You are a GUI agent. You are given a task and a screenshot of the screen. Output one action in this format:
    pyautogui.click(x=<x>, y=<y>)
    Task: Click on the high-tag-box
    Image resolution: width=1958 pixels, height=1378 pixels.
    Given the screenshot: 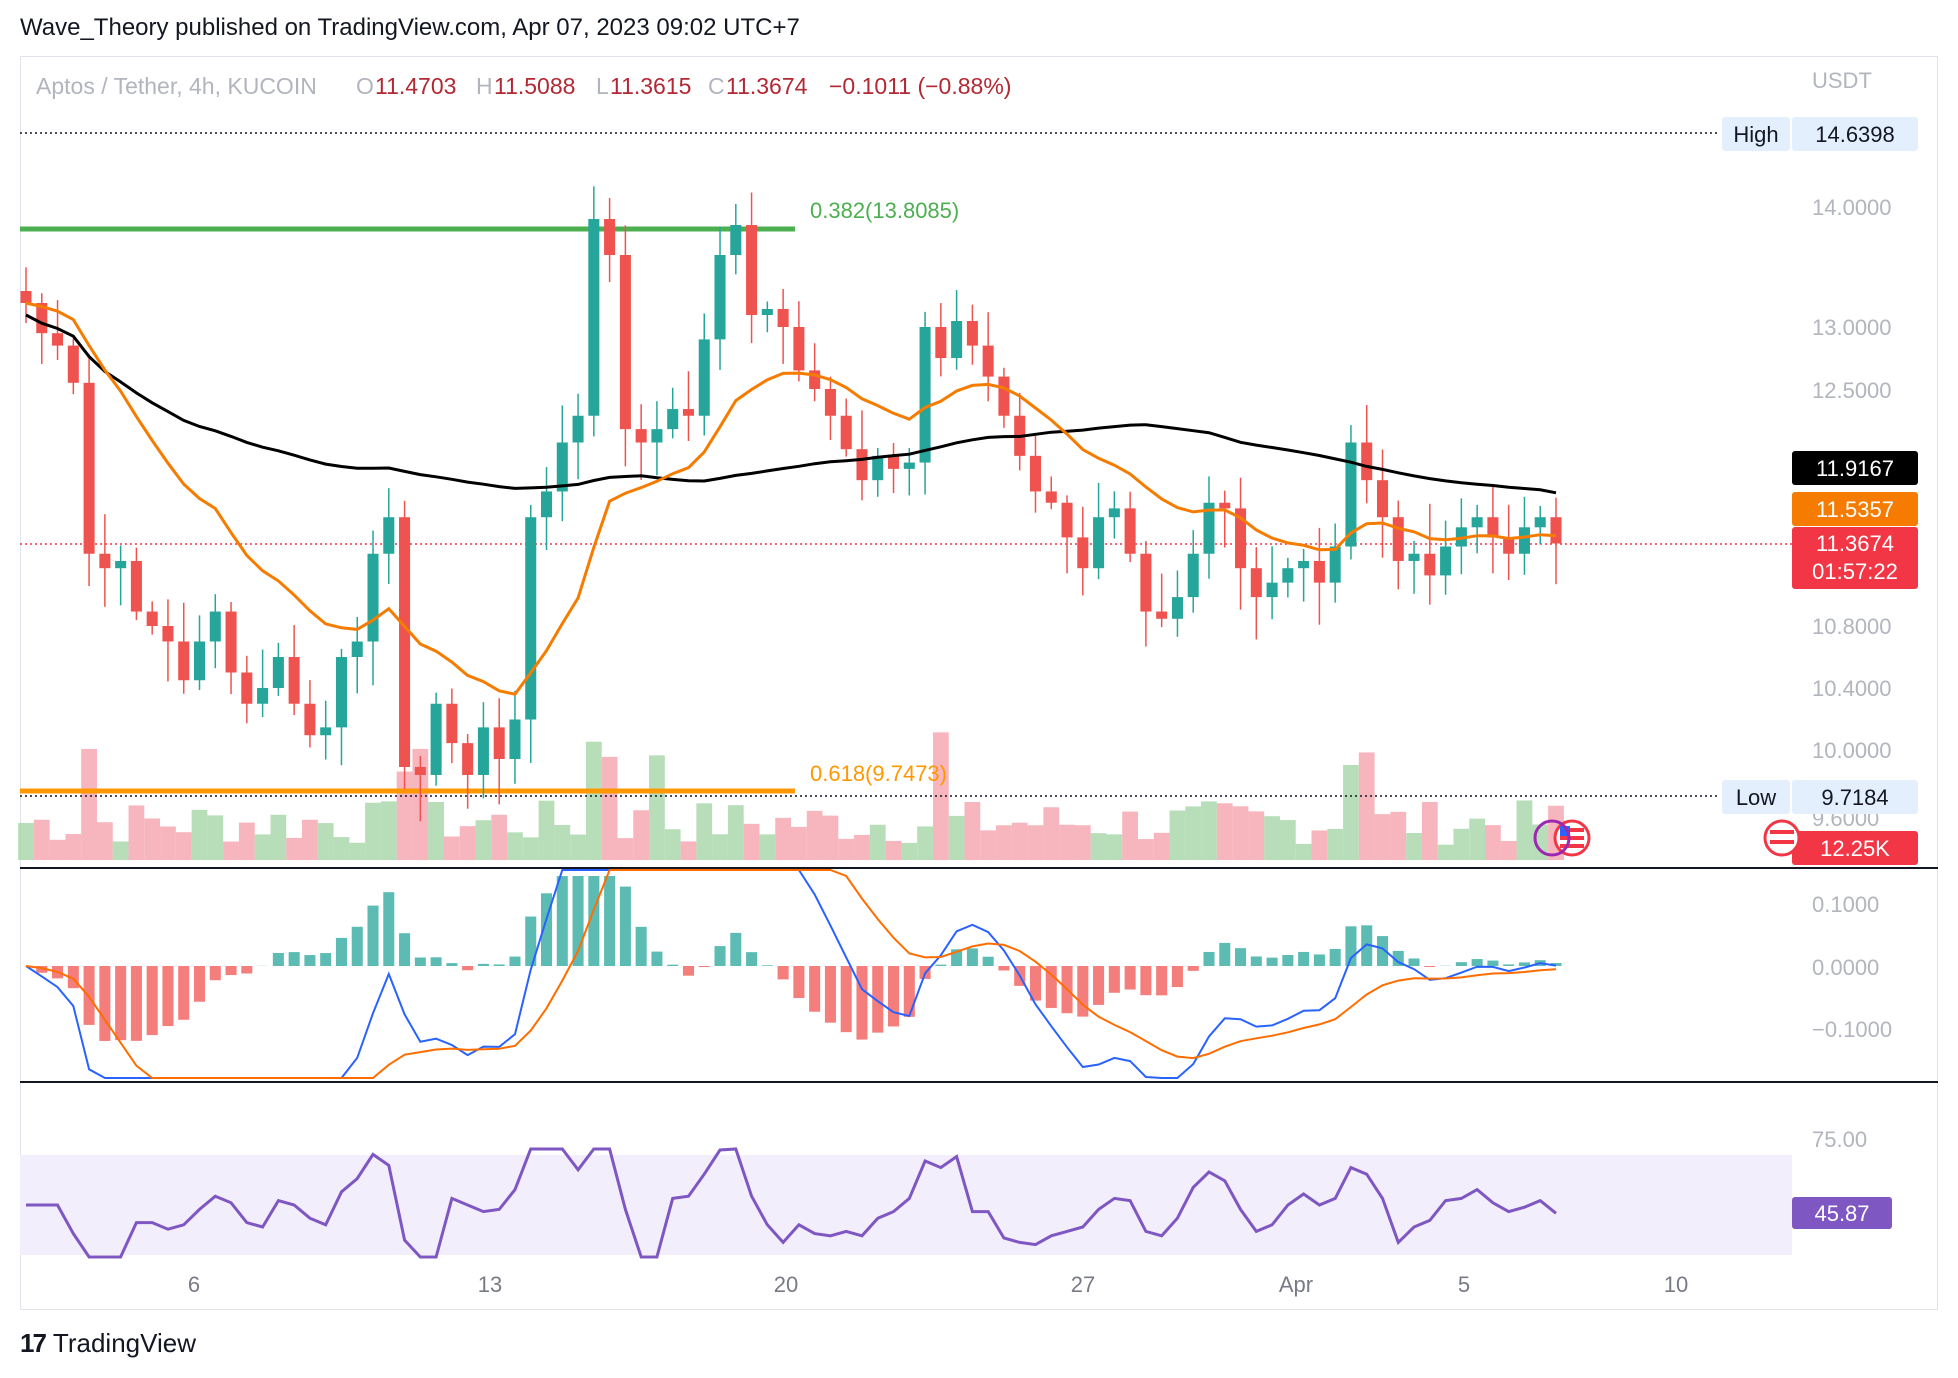 What is the action you would take?
    pyautogui.click(x=1756, y=134)
    